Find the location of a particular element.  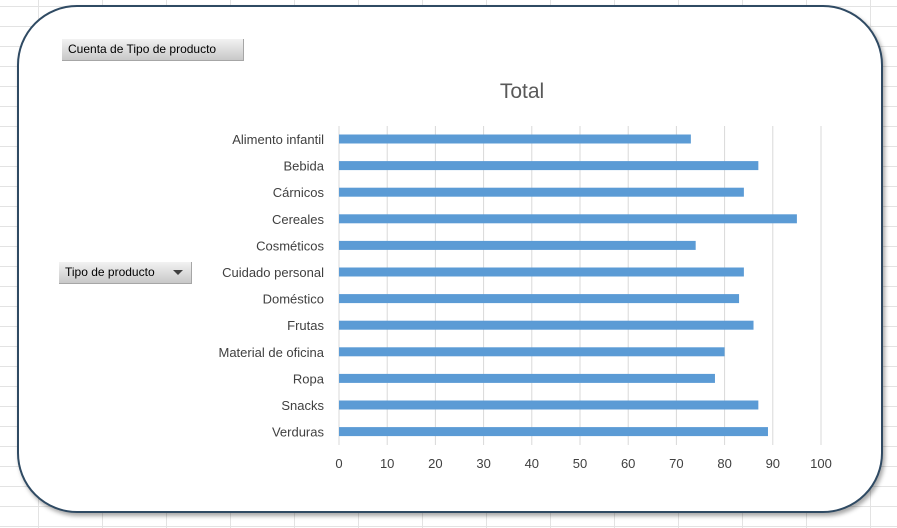

category-label: Cereales is located at coordinates (298, 219).